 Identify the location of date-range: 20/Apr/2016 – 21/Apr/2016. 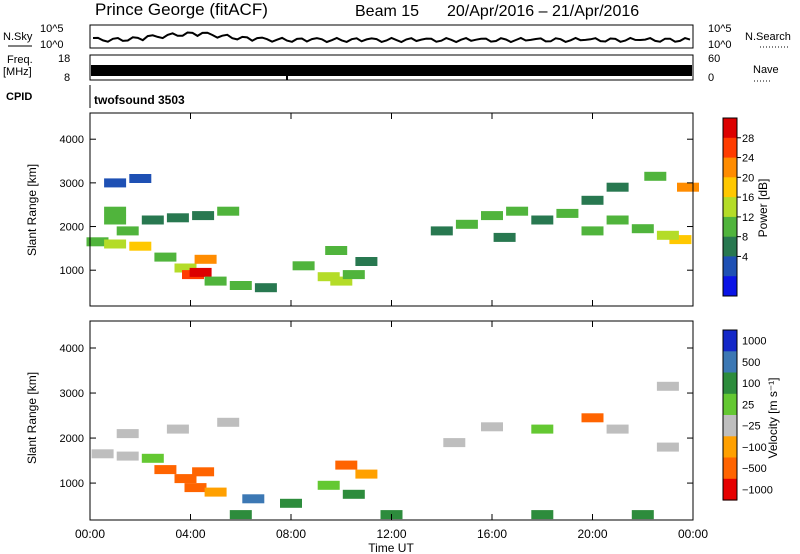
(543, 11).